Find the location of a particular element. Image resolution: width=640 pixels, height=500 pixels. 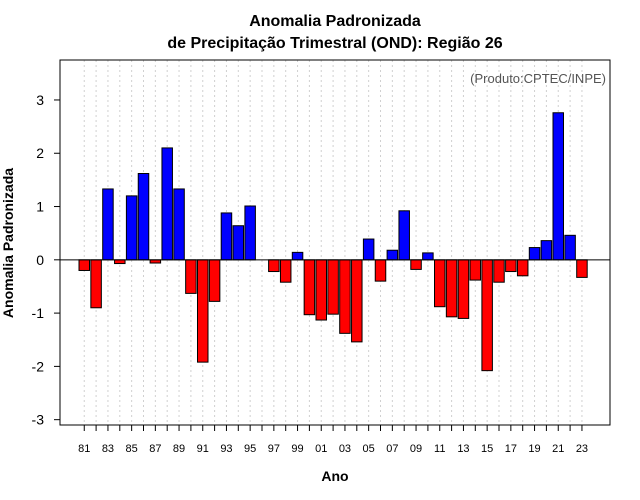

x-axis-title: Ano is located at coordinates (334, 476).